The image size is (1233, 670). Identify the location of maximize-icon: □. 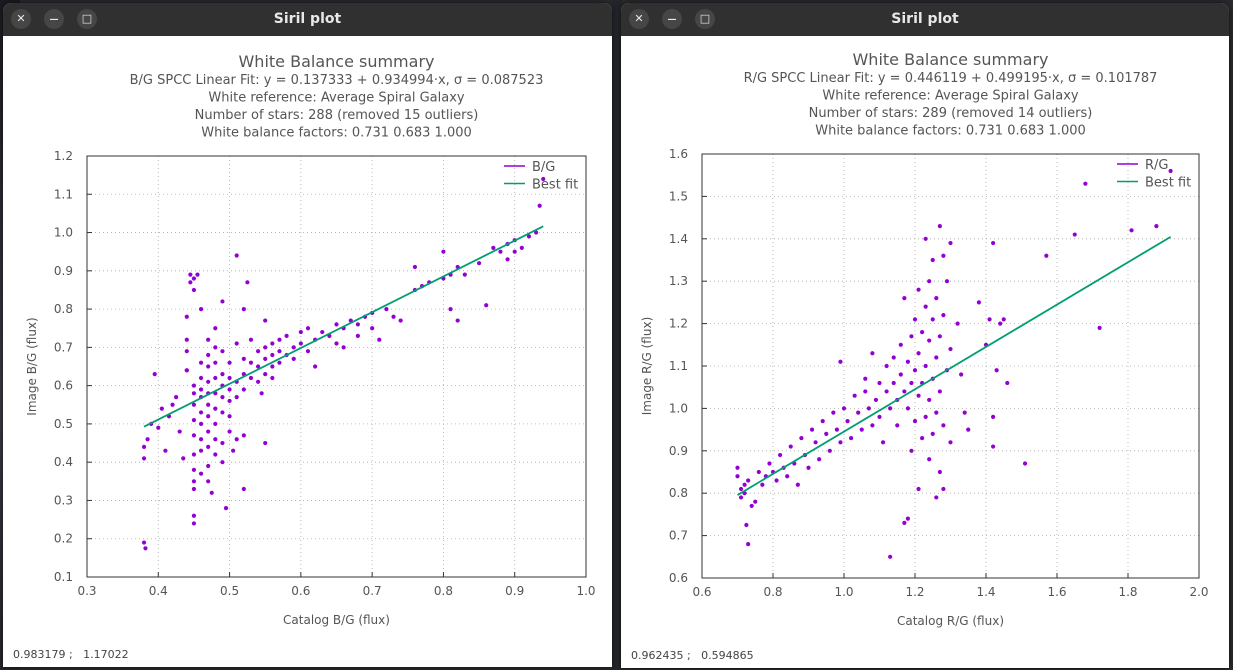
(87, 18).